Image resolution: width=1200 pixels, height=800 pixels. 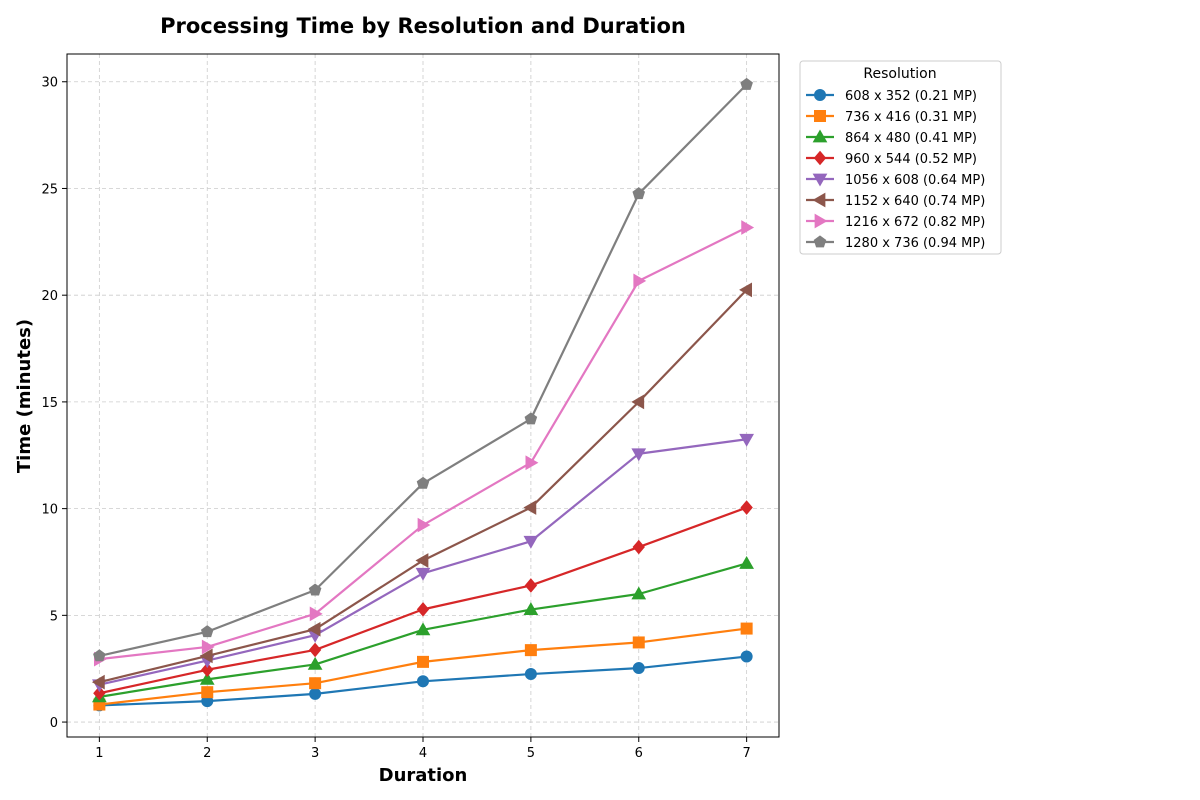 I want to click on legend-title: Resolution, so click(x=899, y=74).